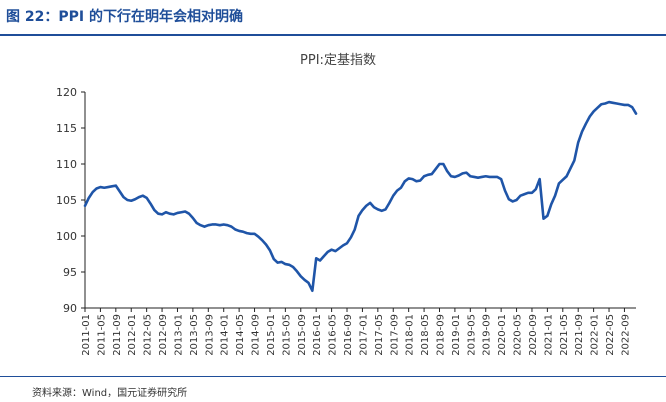  What do you see at coordinates (225, 335) in the screenshot?
I see `x-tick-label: 2014-01` at bounding box center [225, 335].